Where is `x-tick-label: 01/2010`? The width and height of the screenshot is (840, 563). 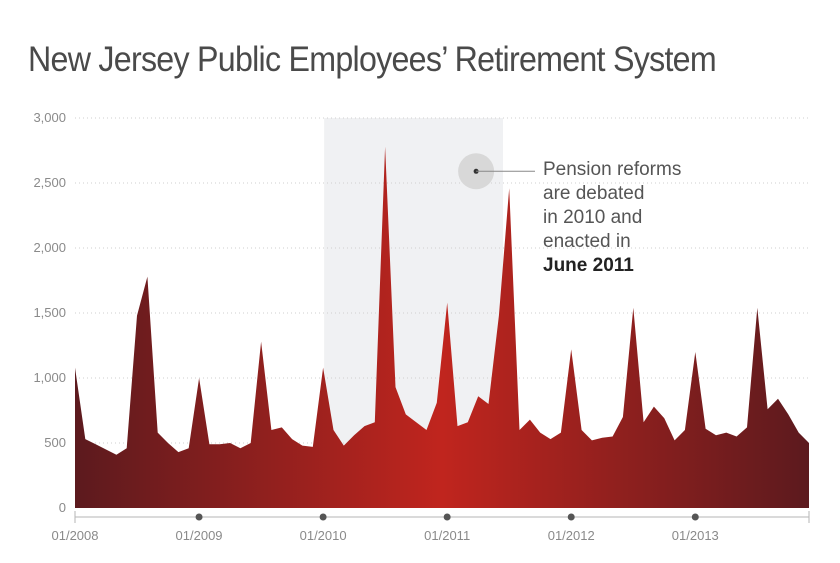
x-tick-label: 01/2010 is located at coordinates (323, 535).